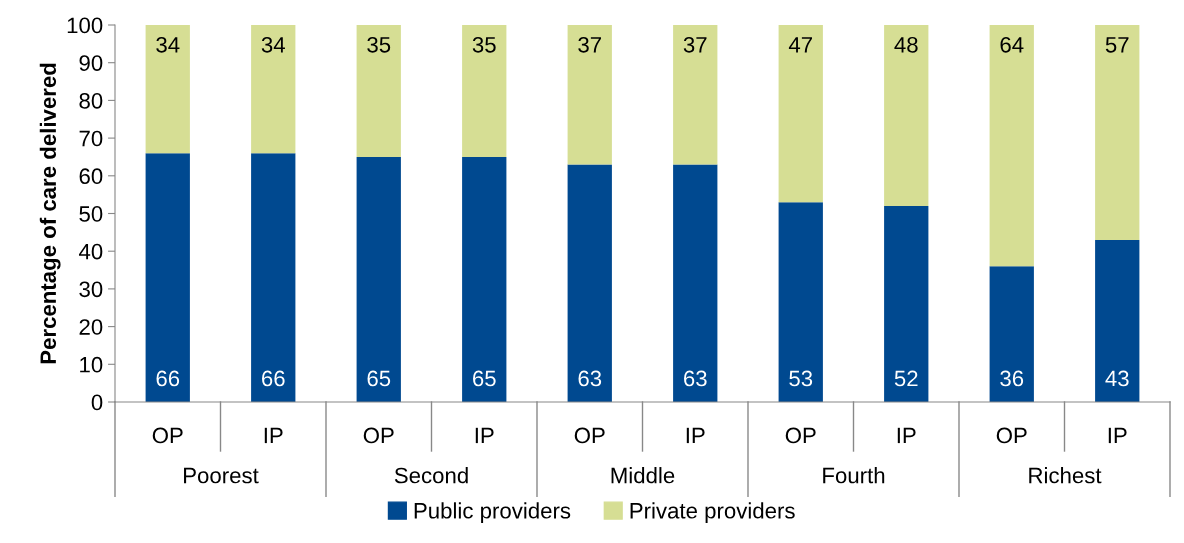 Image resolution: width=1184 pixels, height=543 pixels. What do you see at coordinates (431, 475) in the screenshot?
I see `text: Second` at bounding box center [431, 475].